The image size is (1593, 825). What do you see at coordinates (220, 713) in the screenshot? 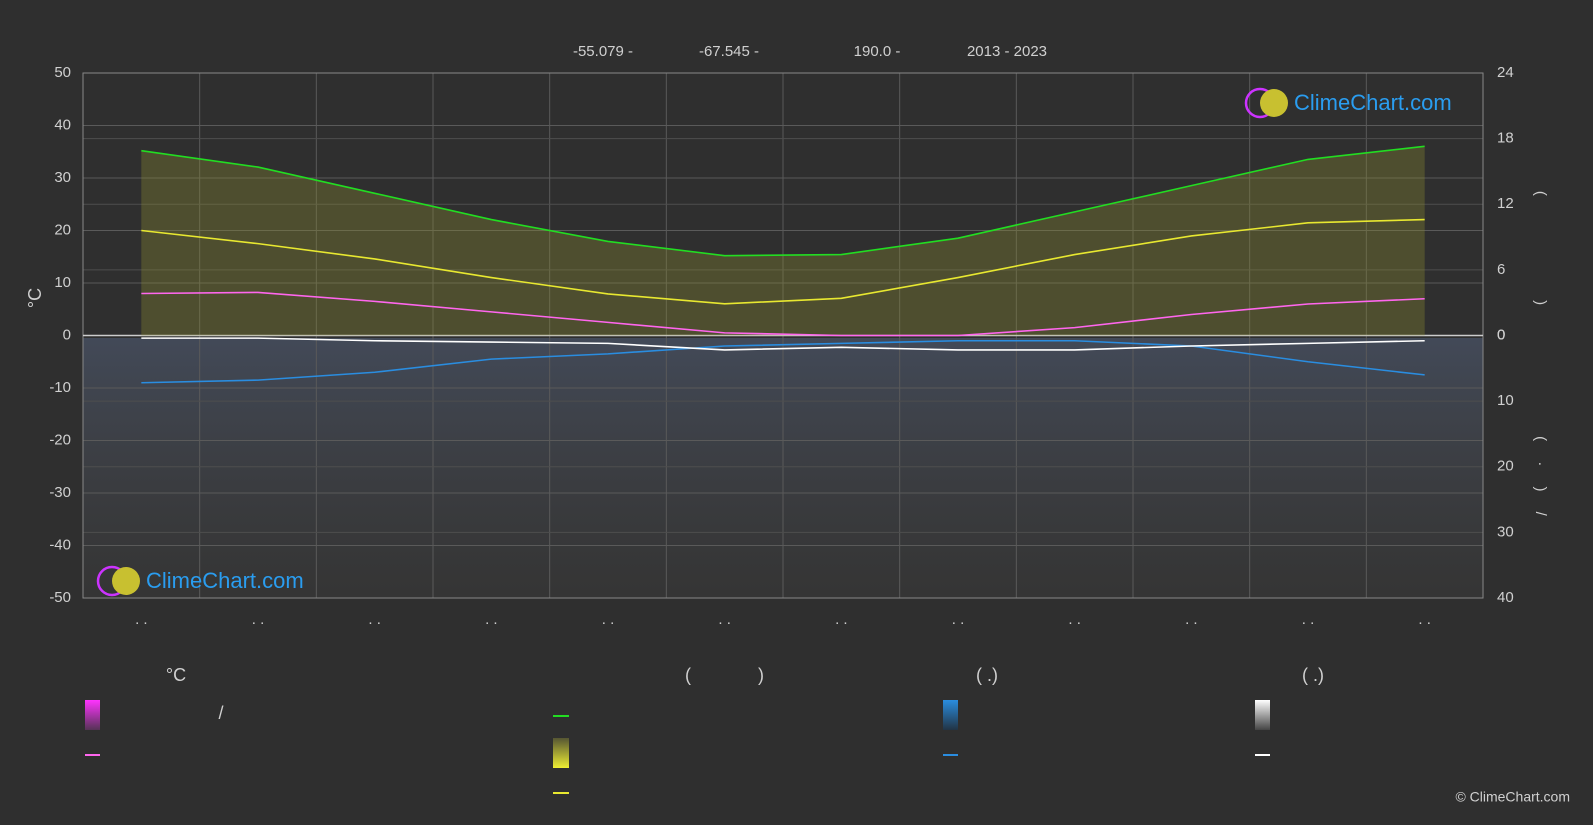
I see `legend-text: /` at bounding box center [220, 713].